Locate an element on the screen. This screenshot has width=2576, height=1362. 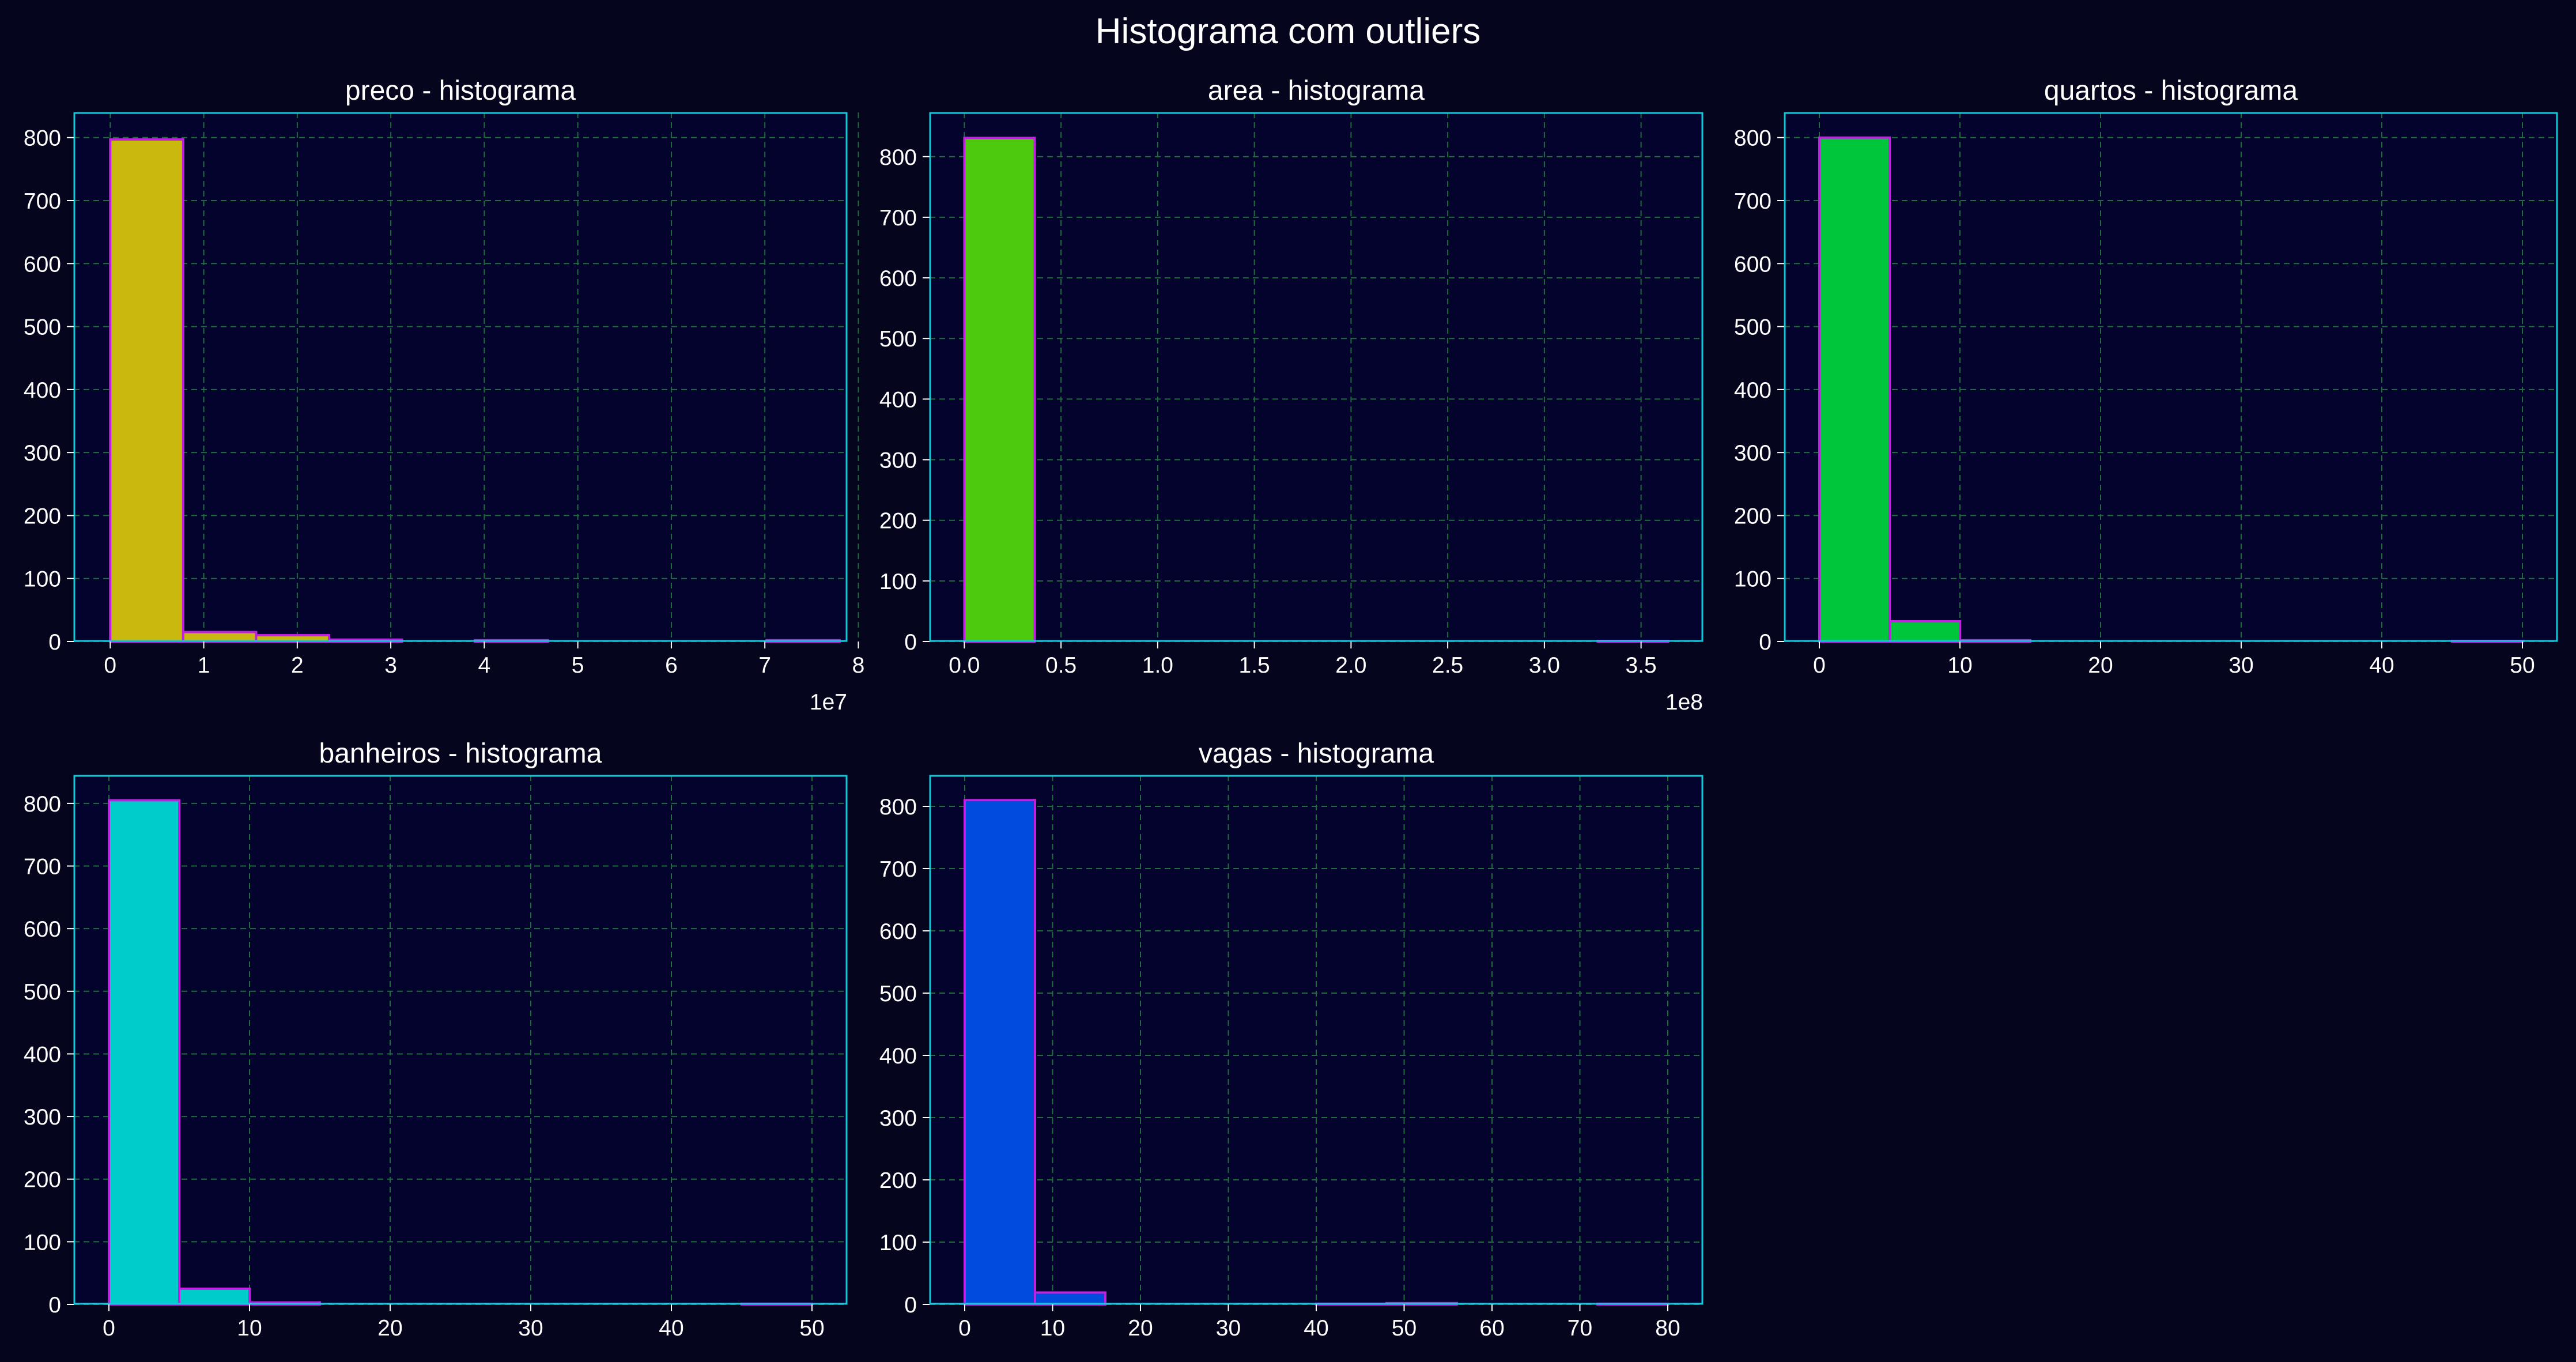
subplot-title: quartos - histograma is located at coordinates (2171, 91).